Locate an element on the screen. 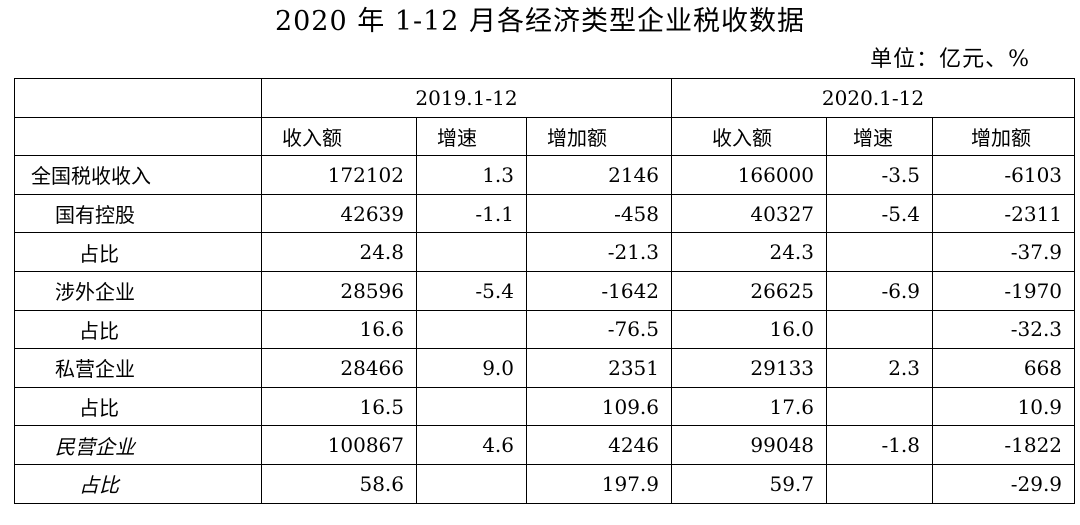 The width and height of the screenshot is (1080, 525). table-row: 民营企业 100867 4.6 4246 99048 -1.8 -1822 is located at coordinates (545, 445).